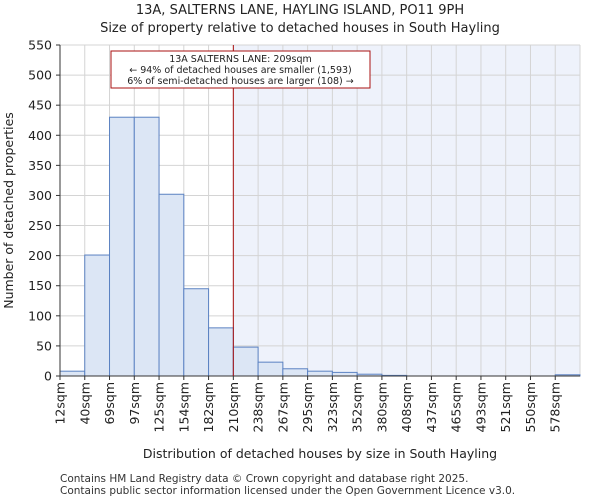 The height and width of the screenshot is (500, 600). I want to click on y-tick-label: 0, so click(48, 376).